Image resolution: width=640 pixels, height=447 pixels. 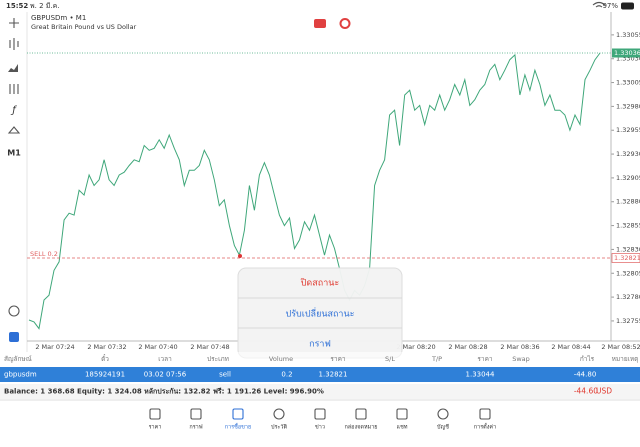 I want to click on y-tick-label: 1.32955, so click(x=628, y=130).